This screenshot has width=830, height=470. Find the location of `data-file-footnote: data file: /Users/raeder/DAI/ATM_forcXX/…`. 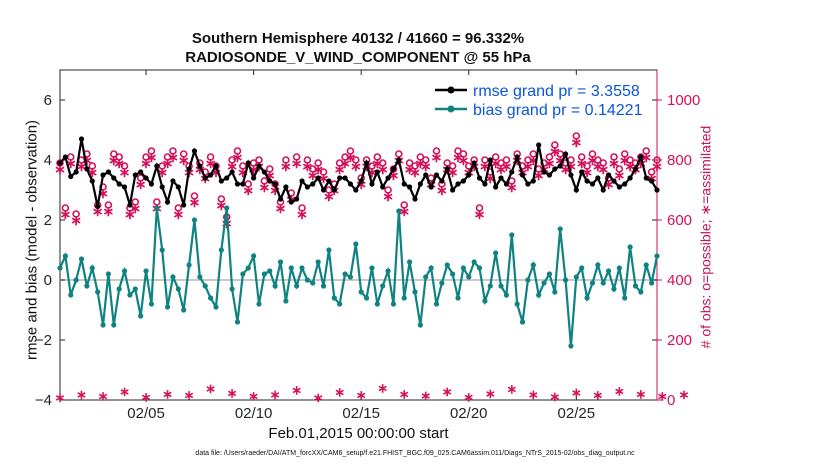

data-file-footnote: data file: /Users/raeder/DAI/ATM_forcXX/… is located at coordinates (415, 453).